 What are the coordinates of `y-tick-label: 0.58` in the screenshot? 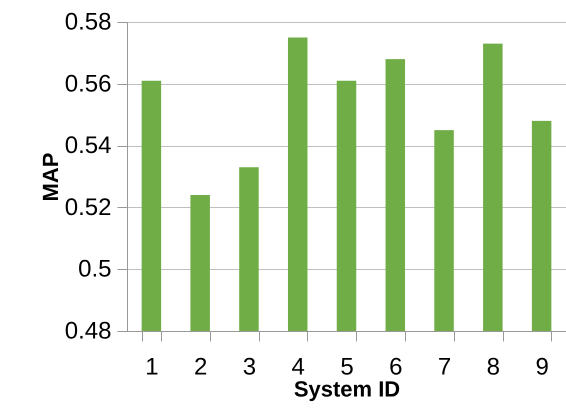 It's located at (88, 22).